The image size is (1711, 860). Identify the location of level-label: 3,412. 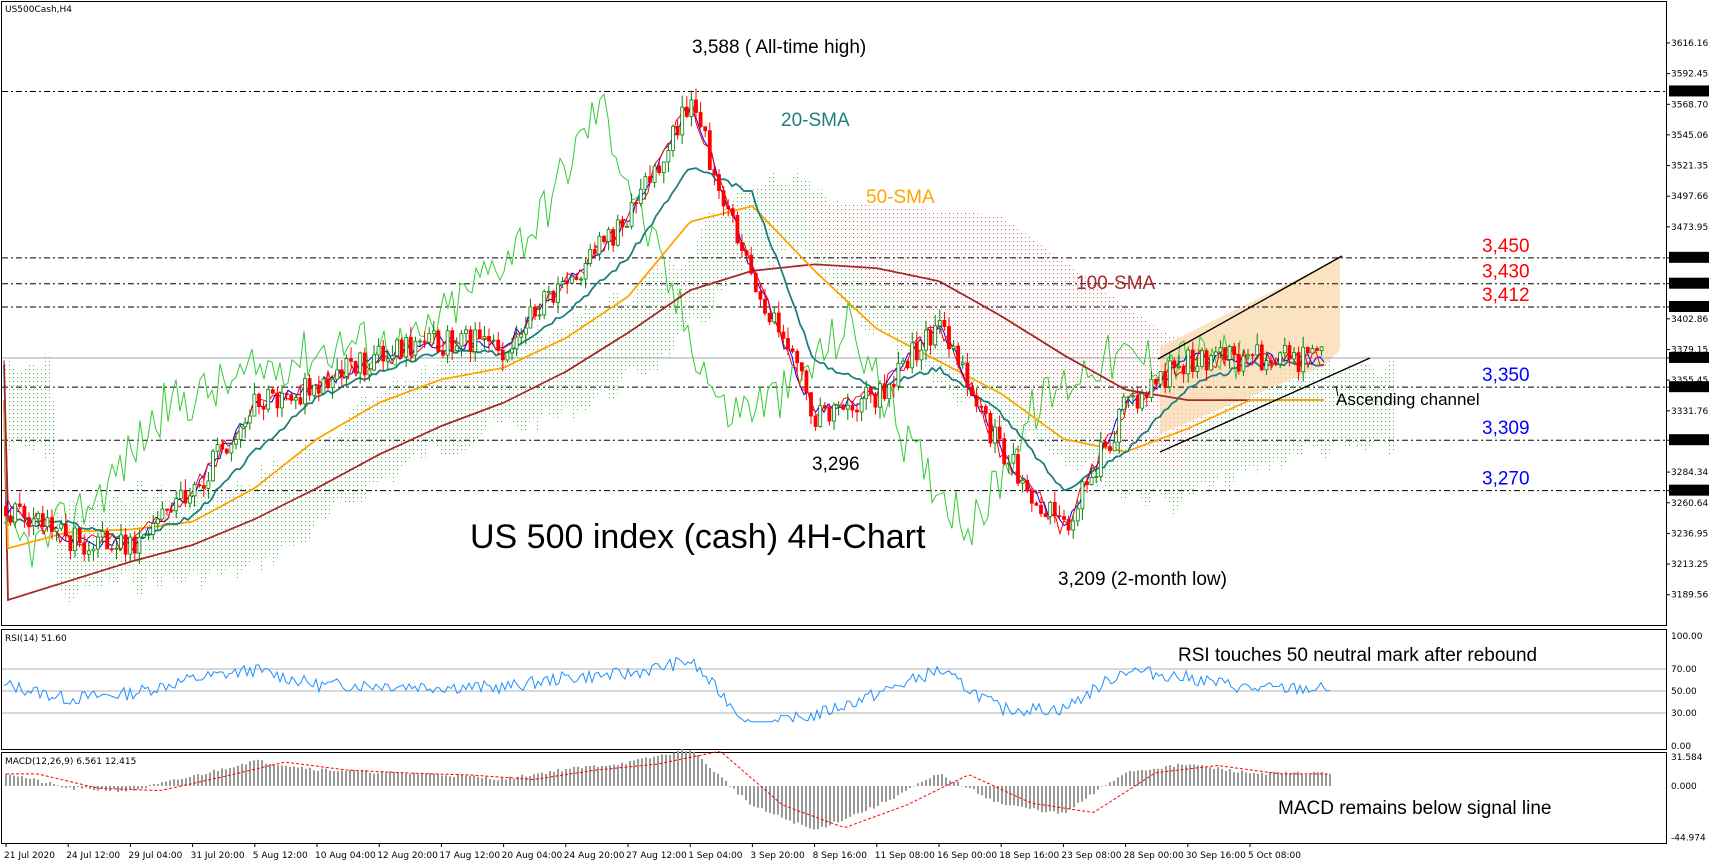
(1506, 295).